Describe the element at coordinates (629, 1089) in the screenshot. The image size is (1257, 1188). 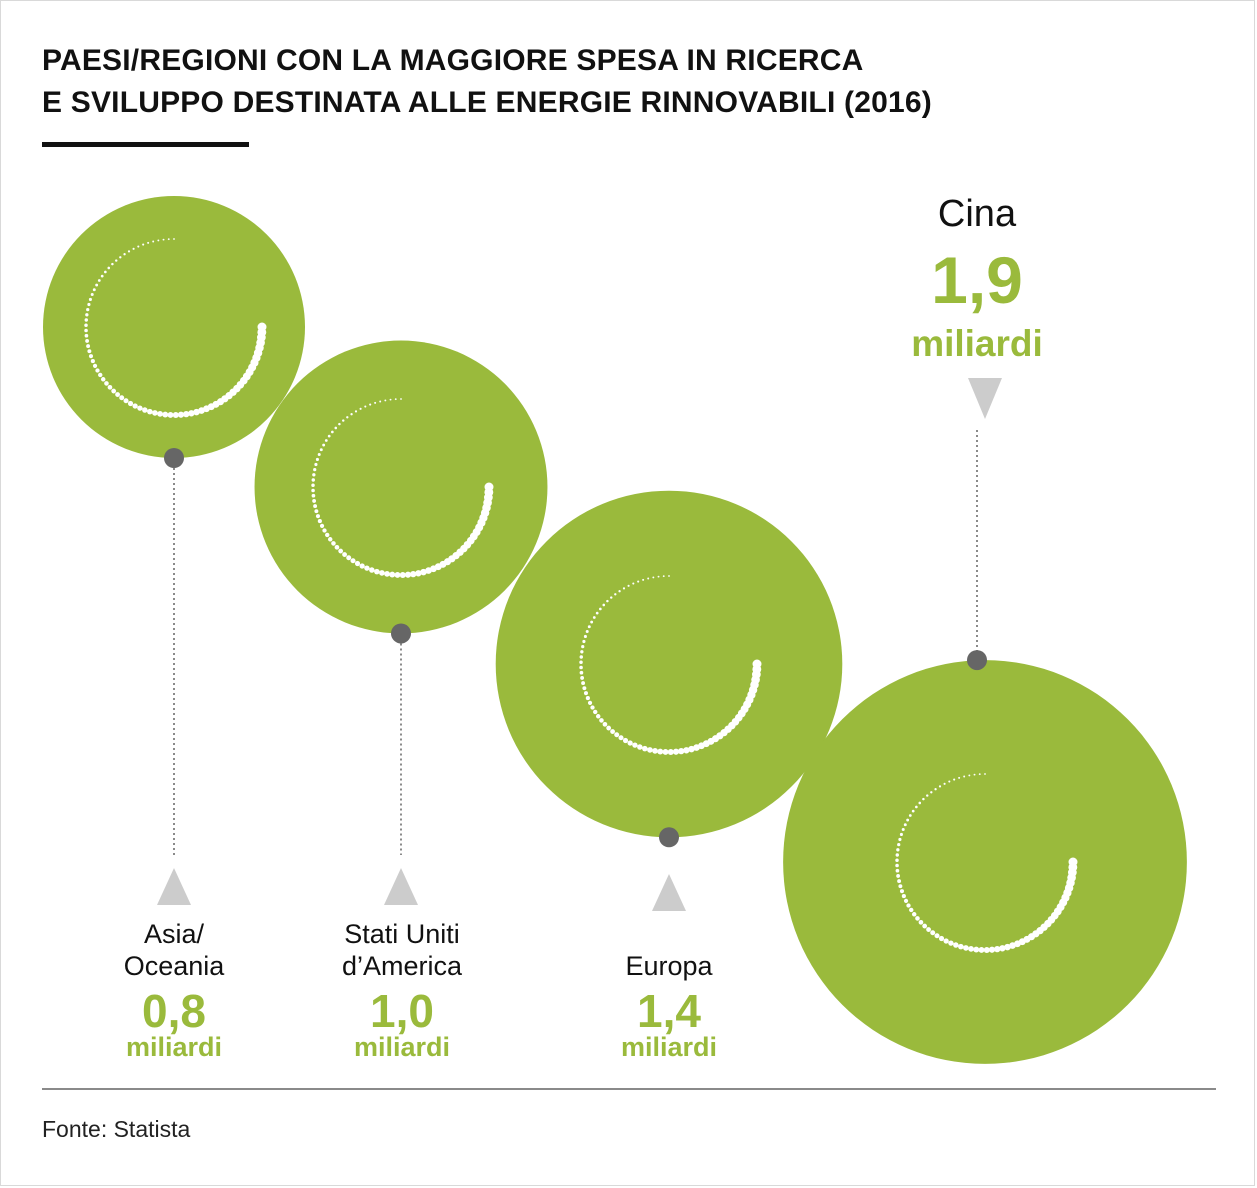
I see `bottom-divider` at that location.